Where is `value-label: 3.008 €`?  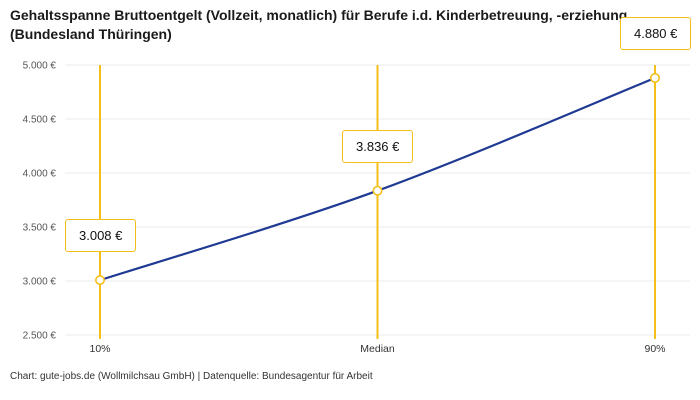
value-label: 3.008 € is located at coordinates (101, 235).